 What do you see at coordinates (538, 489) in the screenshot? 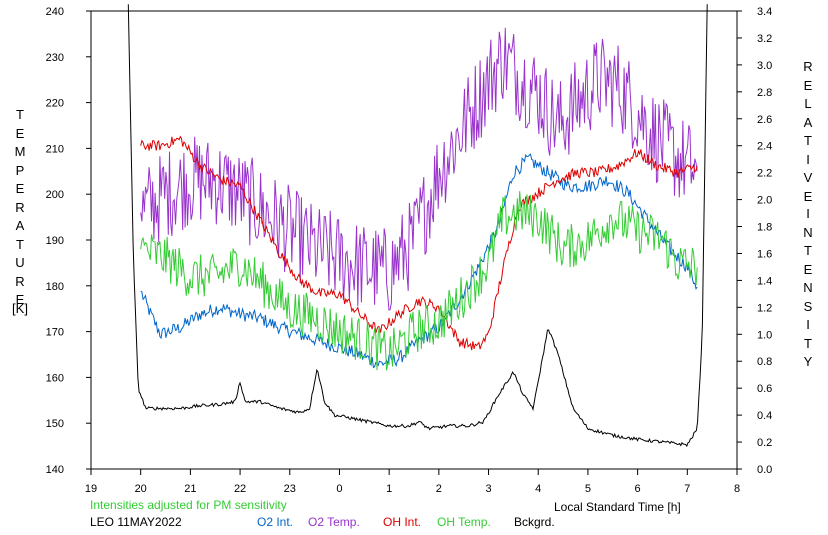
I see `x-tick-label: 4` at bounding box center [538, 489].